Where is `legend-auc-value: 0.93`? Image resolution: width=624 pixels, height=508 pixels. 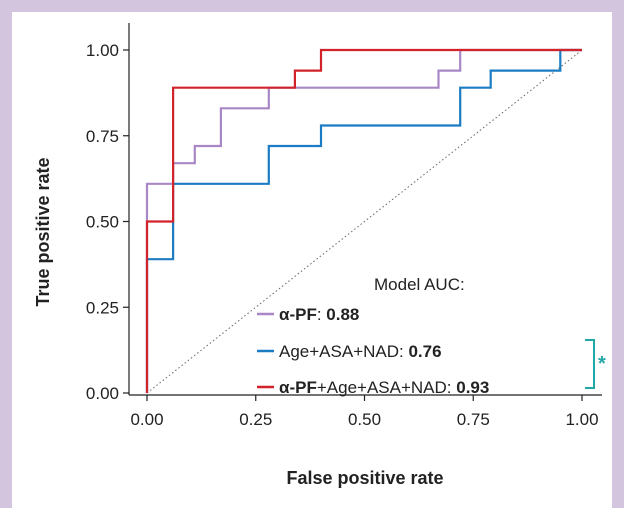
legend-auc-value: 0.93 is located at coordinates (472, 387).